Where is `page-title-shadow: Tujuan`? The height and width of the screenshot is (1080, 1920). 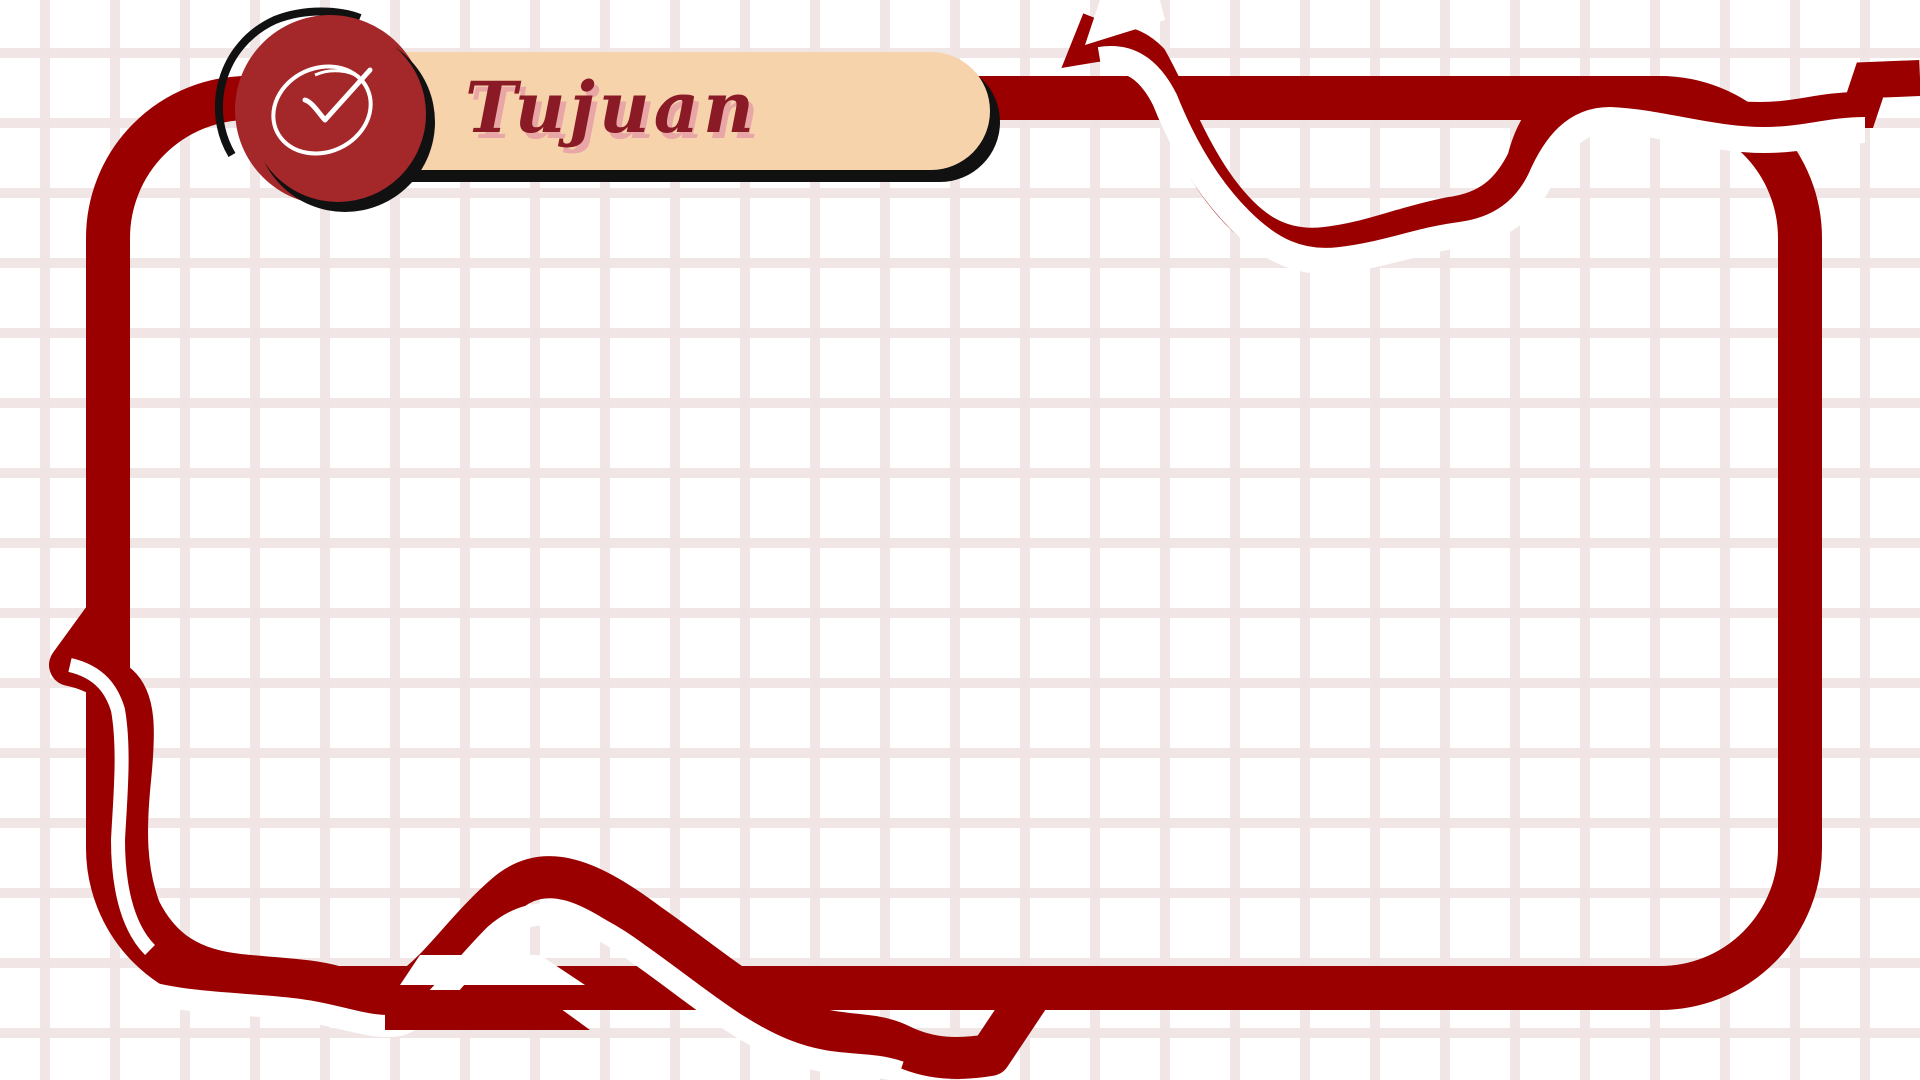 page-title-shadow: Tujuan is located at coordinates (616, 113).